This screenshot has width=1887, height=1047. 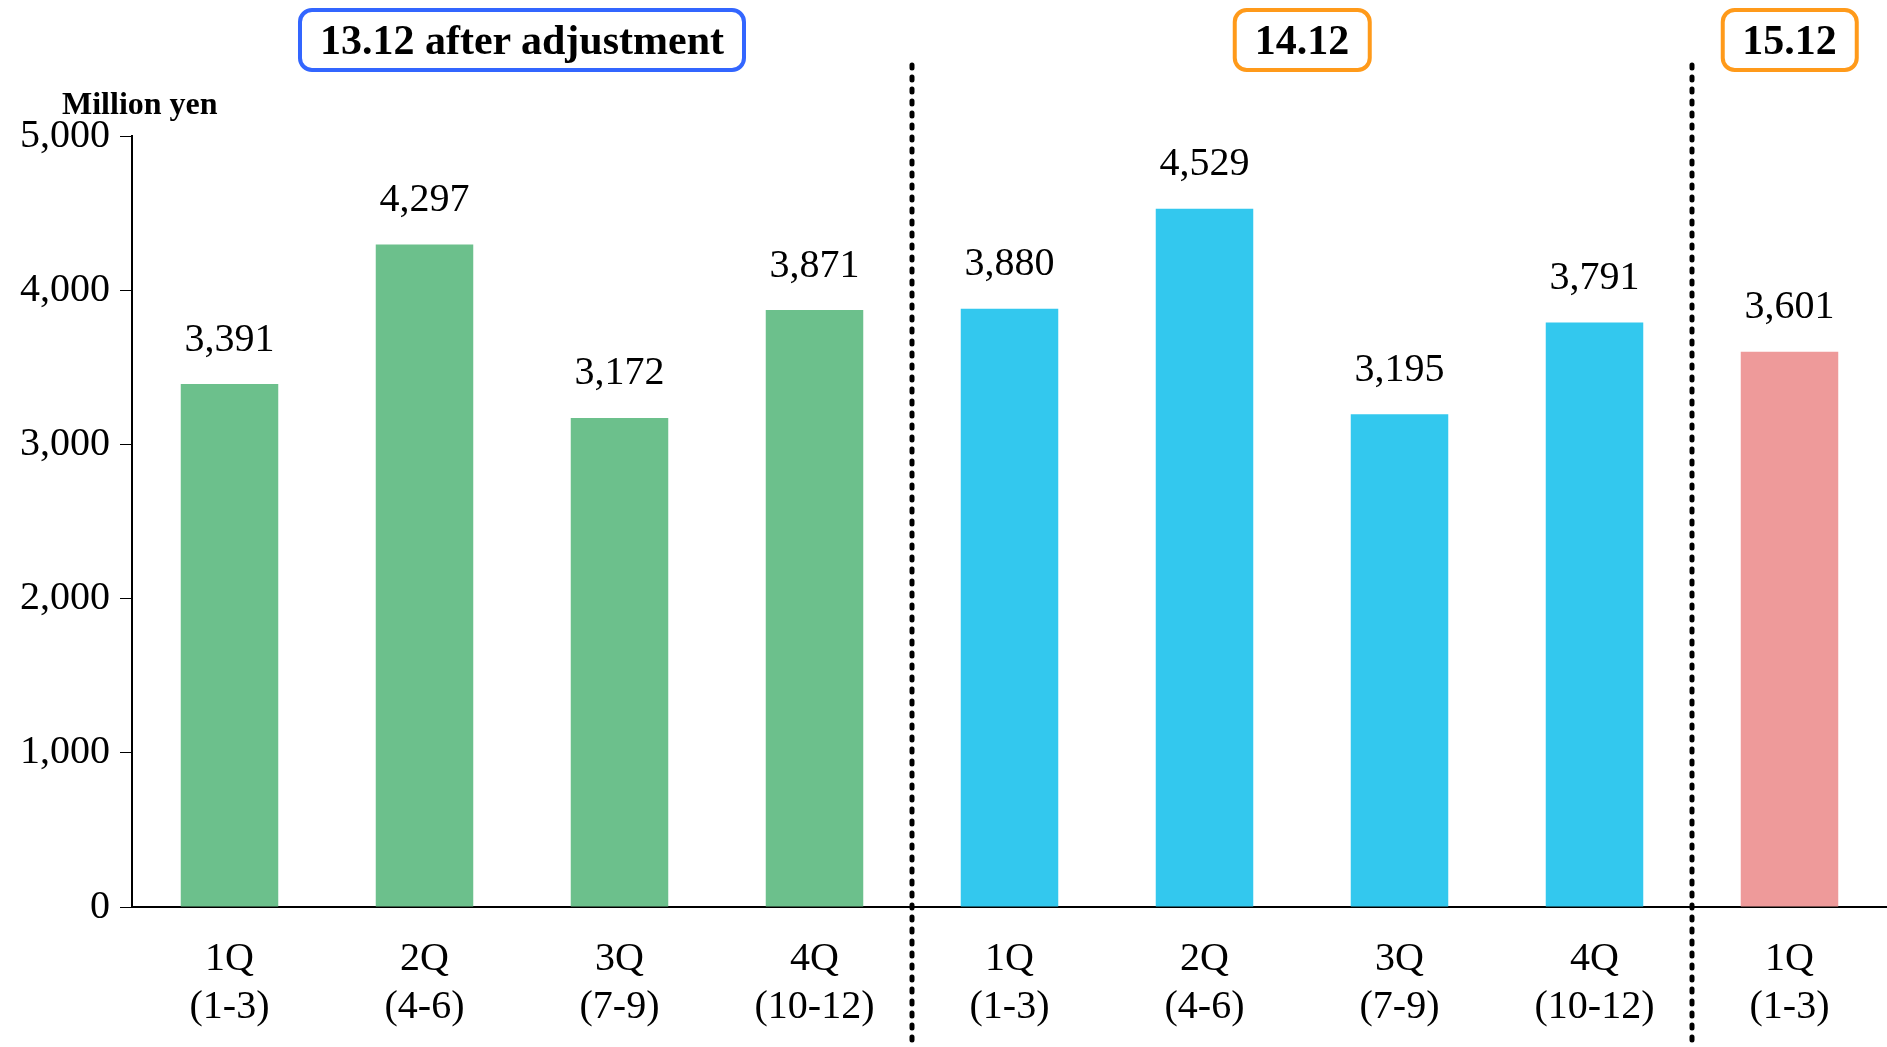 What do you see at coordinates (65, 750) in the screenshot?
I see `y-tick-label: 1,000` at bounding box center [65, 750].